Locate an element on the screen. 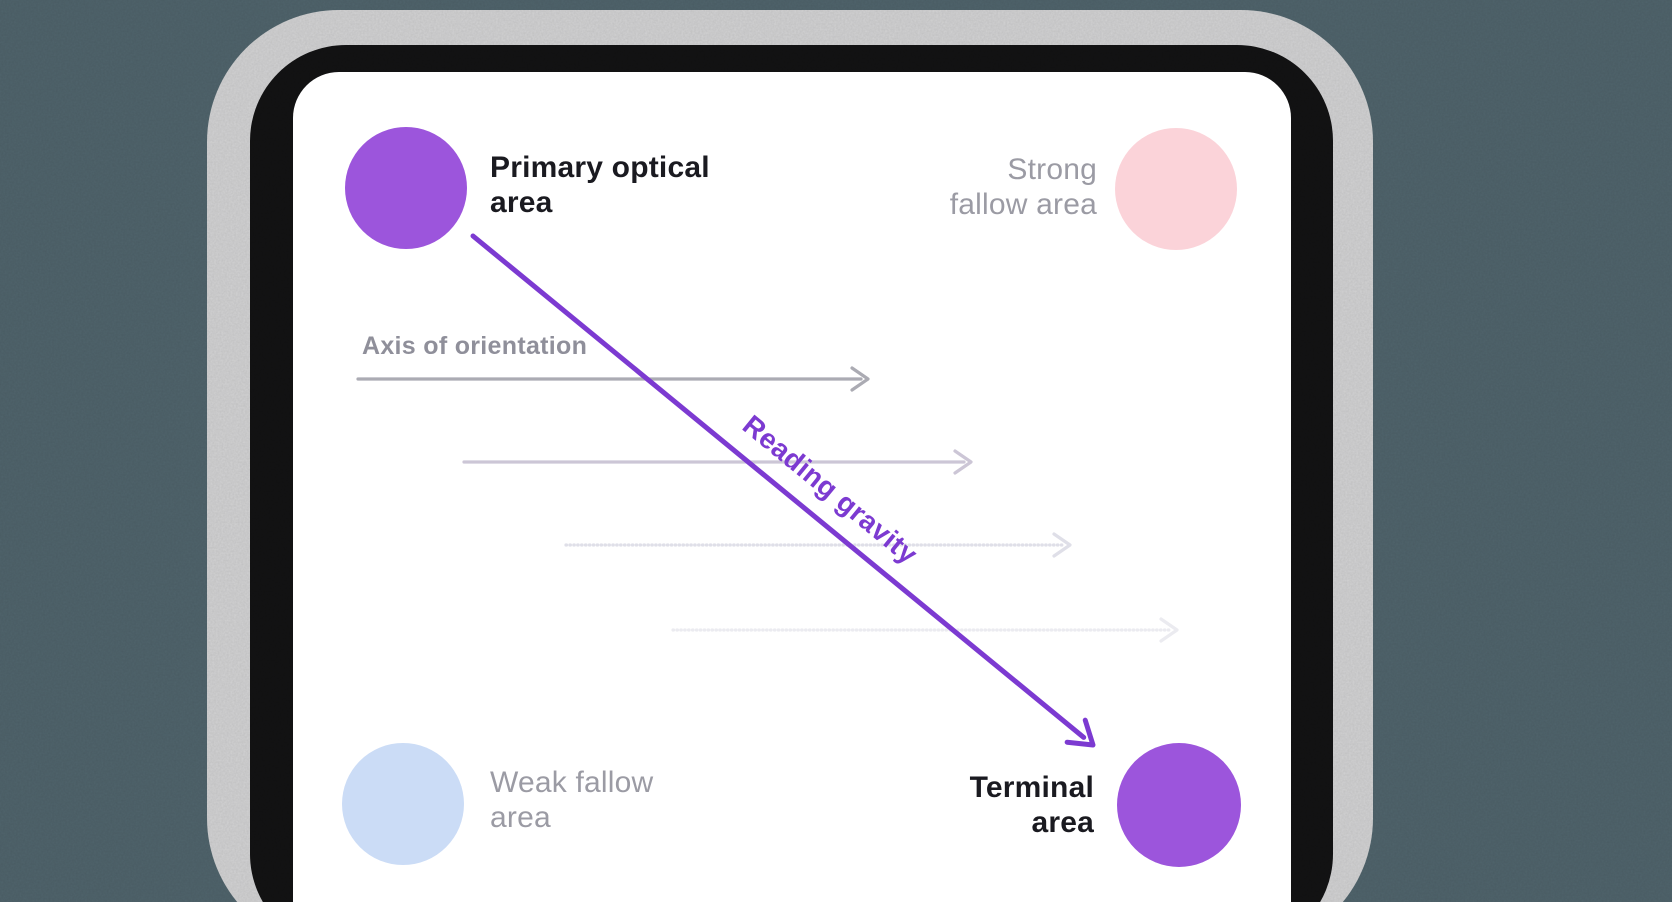  axis-of-orientation-label: Axis of orientation is located at coordinates (475, 346).